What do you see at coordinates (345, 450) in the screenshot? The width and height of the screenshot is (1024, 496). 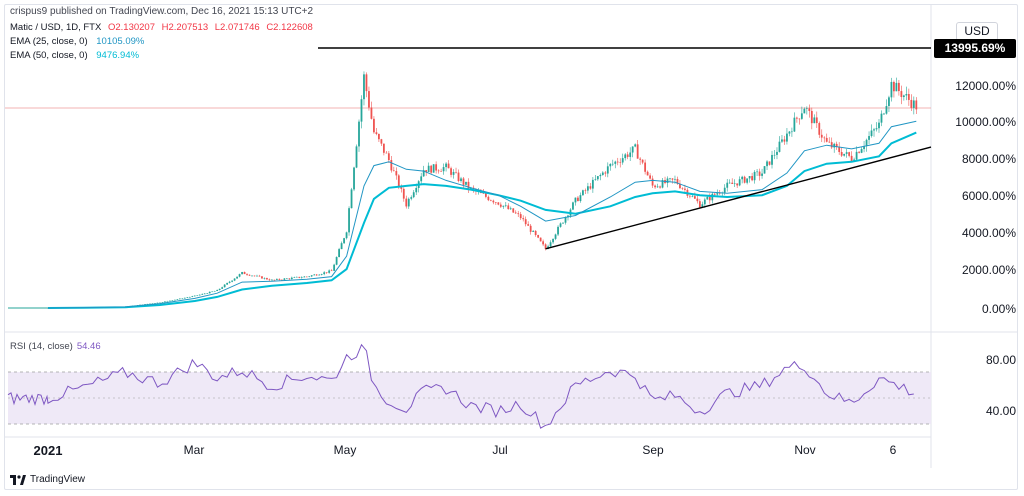 I see `time-tick: May` at bounding box center [345, 450].